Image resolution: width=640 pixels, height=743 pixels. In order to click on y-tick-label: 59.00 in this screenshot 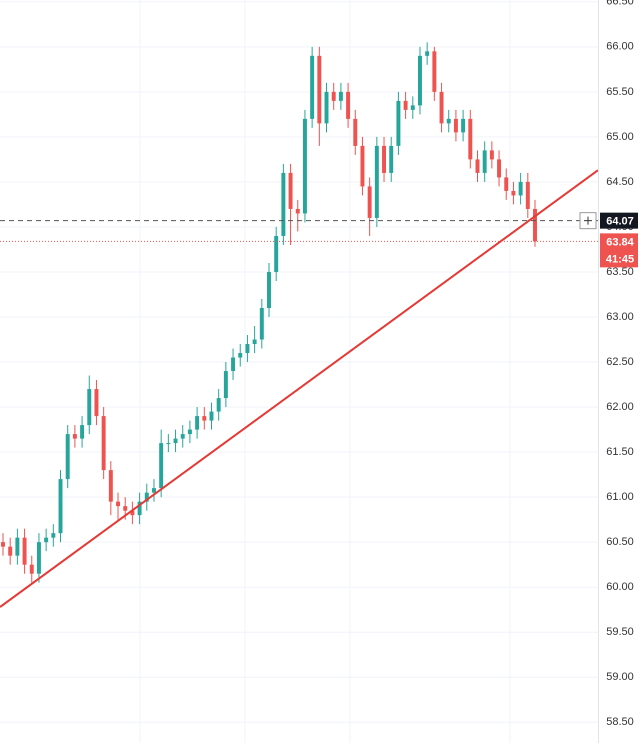, I will do `click(620, 677)`.